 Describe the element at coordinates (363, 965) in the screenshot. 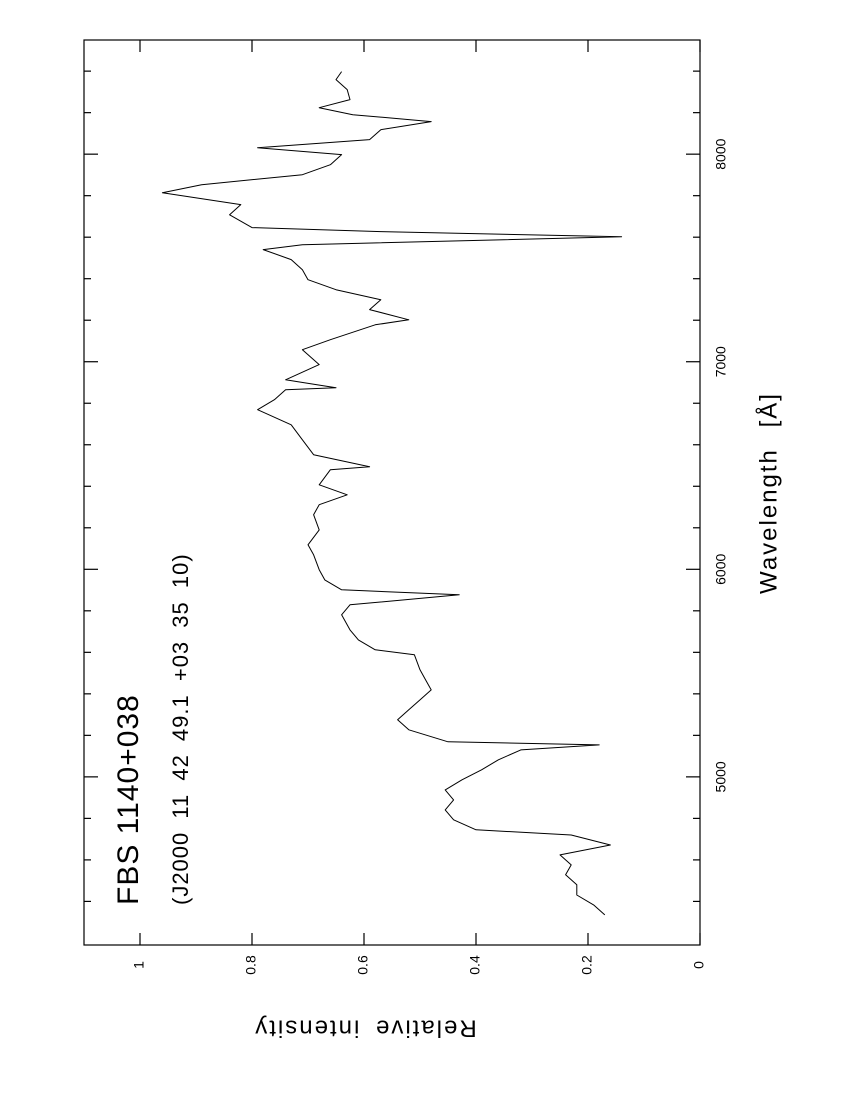

I see `y-tick-label: 0.6` at that location.